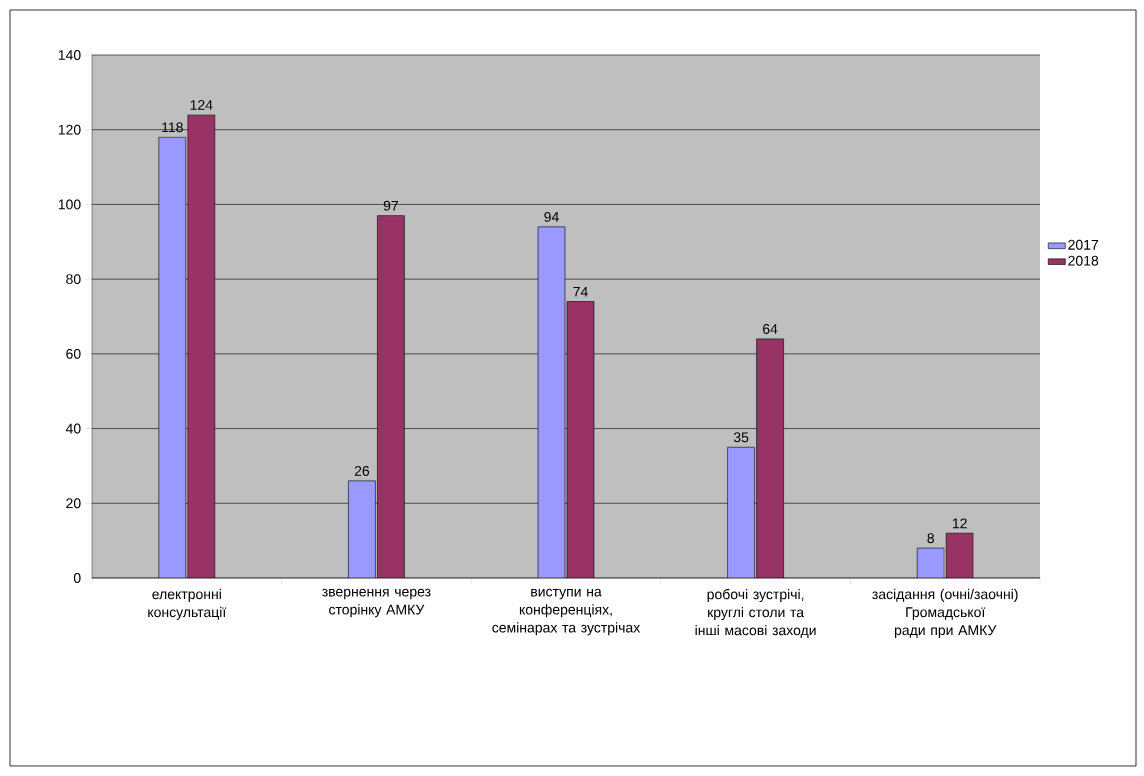  Describe the element at coordinates (390, 205) in the screenshot. I see `data-label: 97` at that location.